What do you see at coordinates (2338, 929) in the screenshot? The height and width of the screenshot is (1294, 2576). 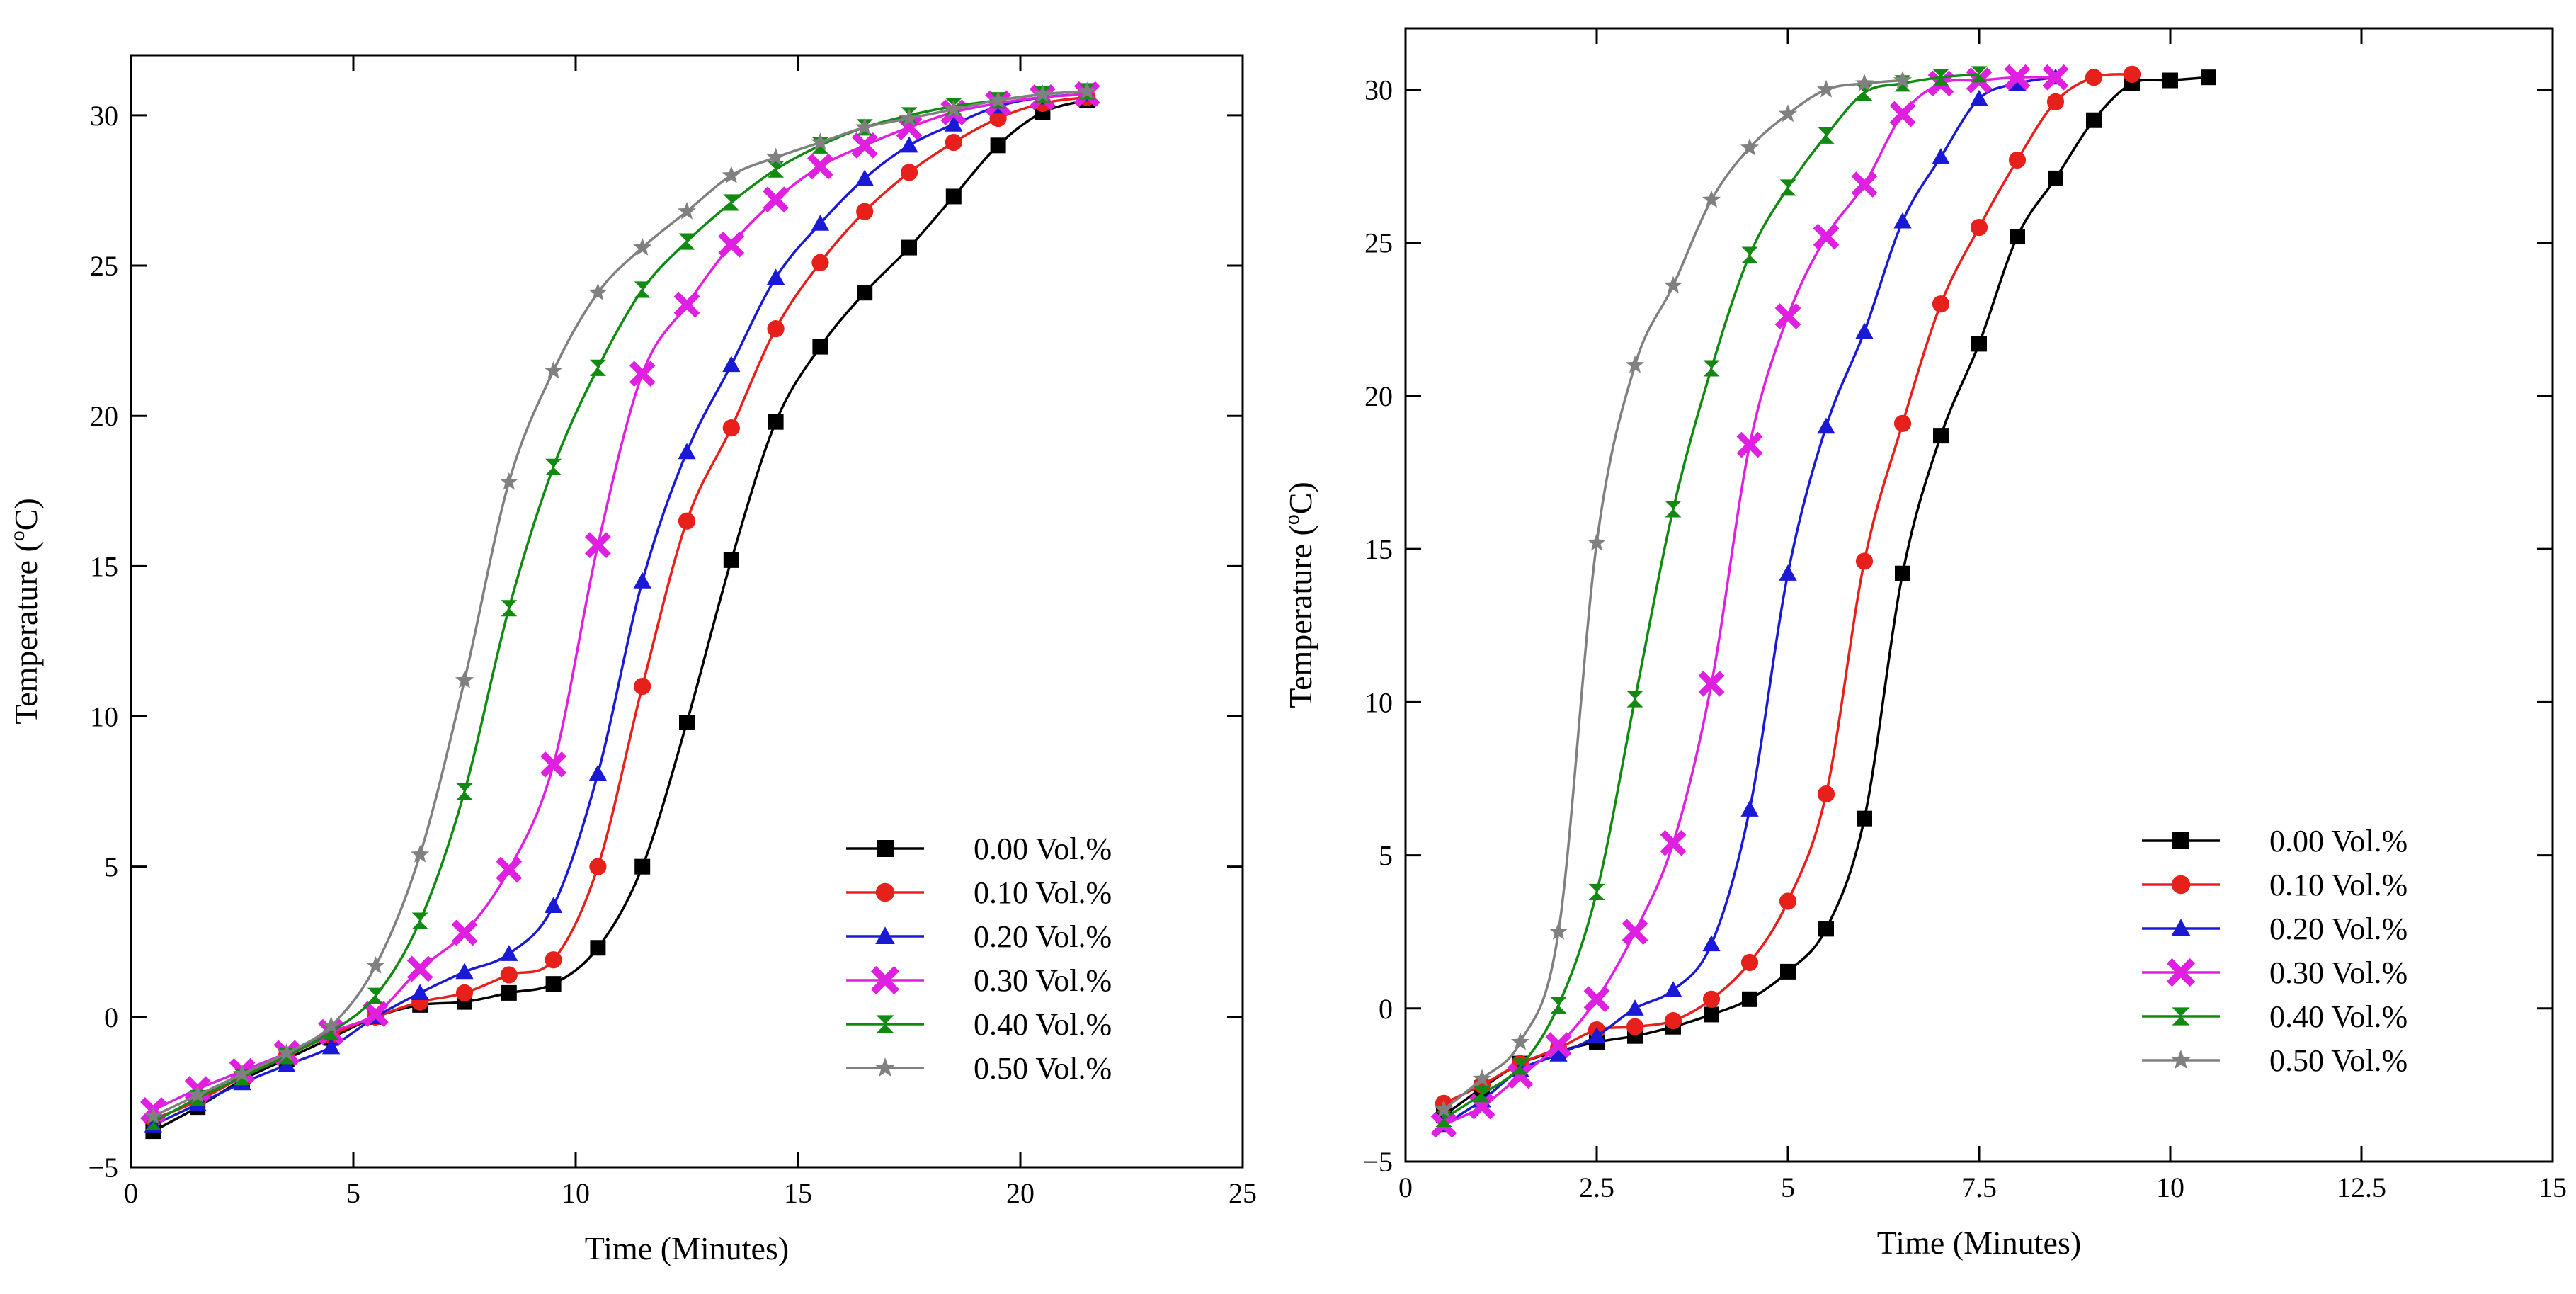 I see `legend-label-2: 0.20 Vol.%` at bounding box center [2338, 929].